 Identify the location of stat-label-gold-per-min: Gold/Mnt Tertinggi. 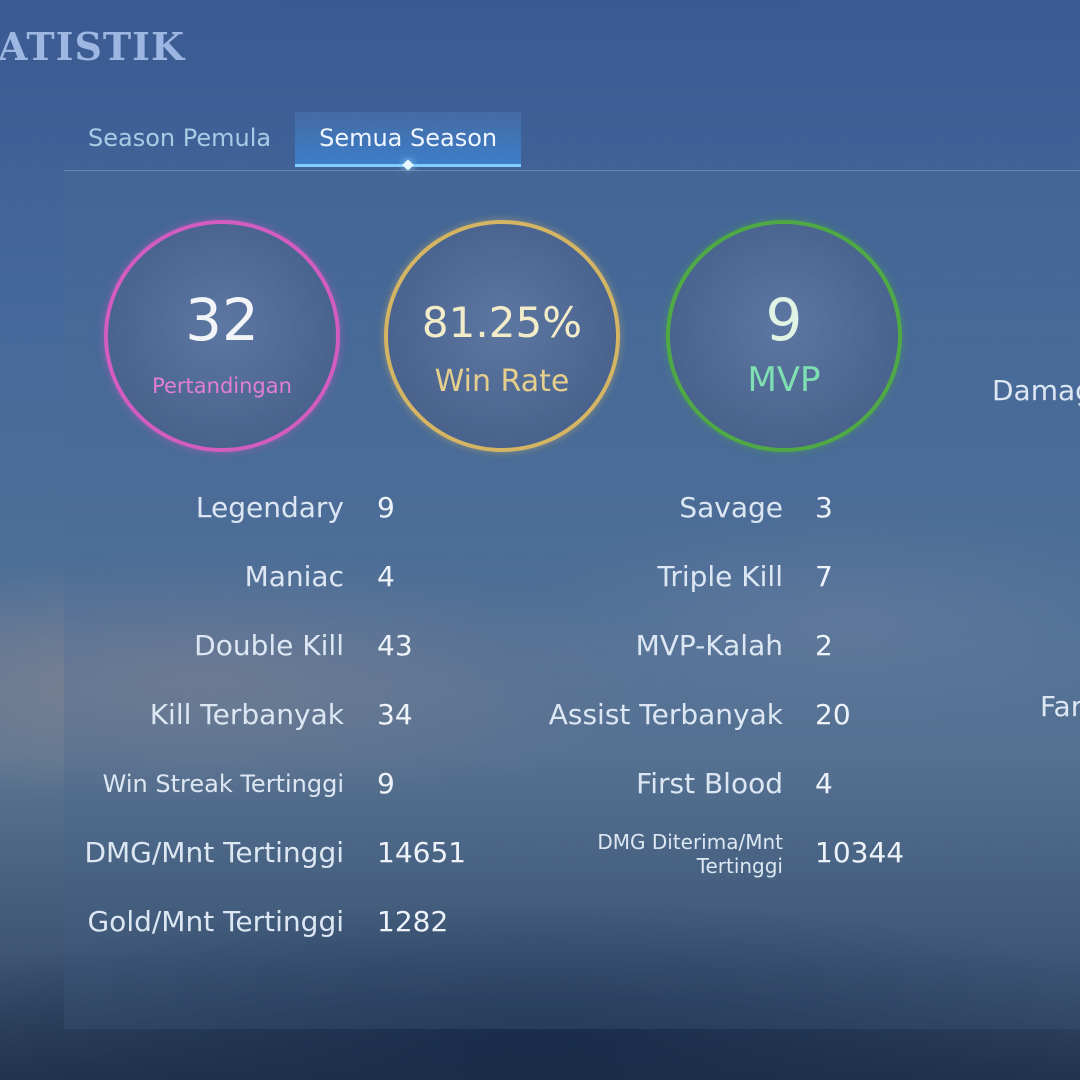
(215, 921).